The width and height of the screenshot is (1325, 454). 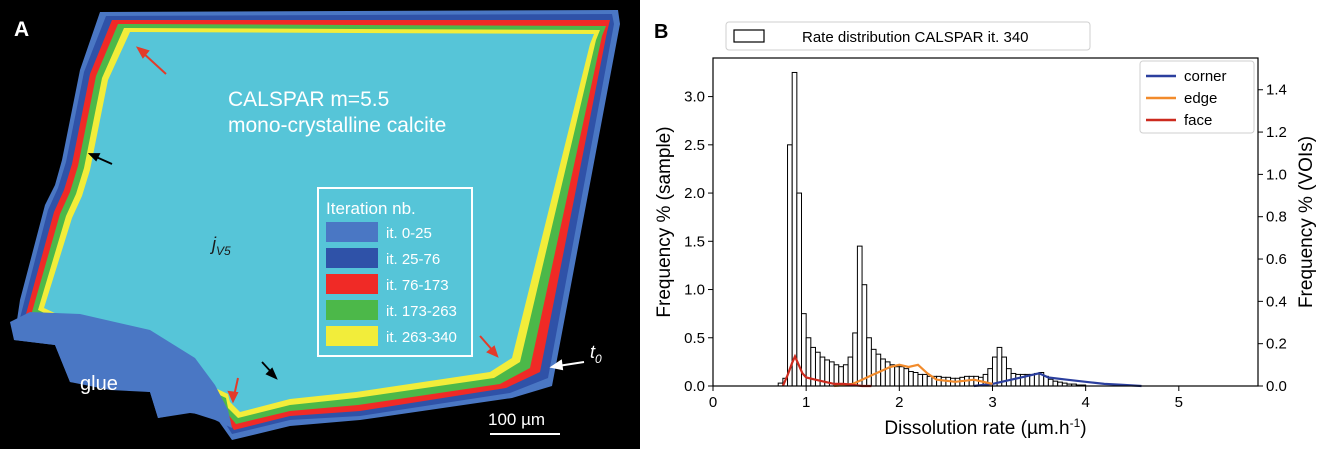 I want to click on legend-label-2: it. 25-76, so click(x=413, y=259).